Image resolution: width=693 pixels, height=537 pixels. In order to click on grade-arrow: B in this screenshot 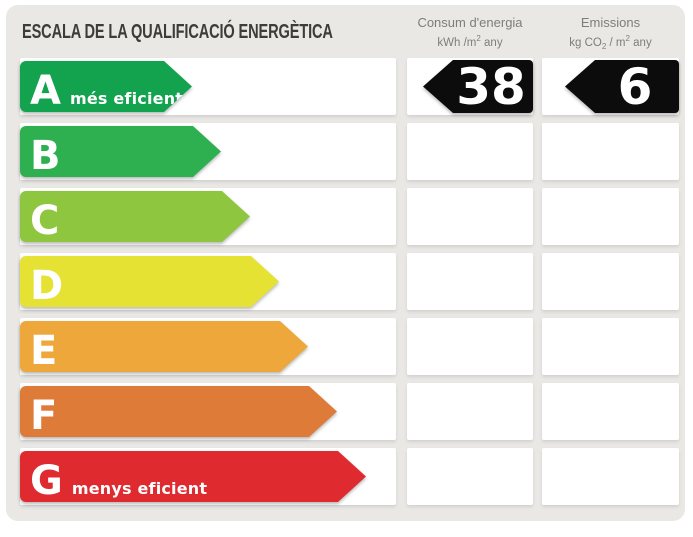, I will do `click(120, 151)`.